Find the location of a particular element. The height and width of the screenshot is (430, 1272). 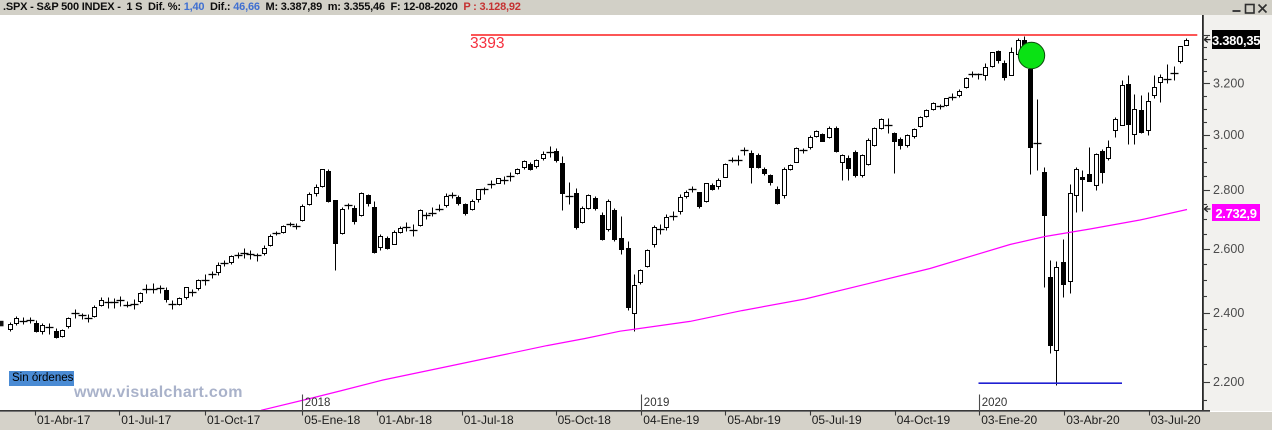

svg-text: 05-Ene-18 is located at coordinates (332, 420).